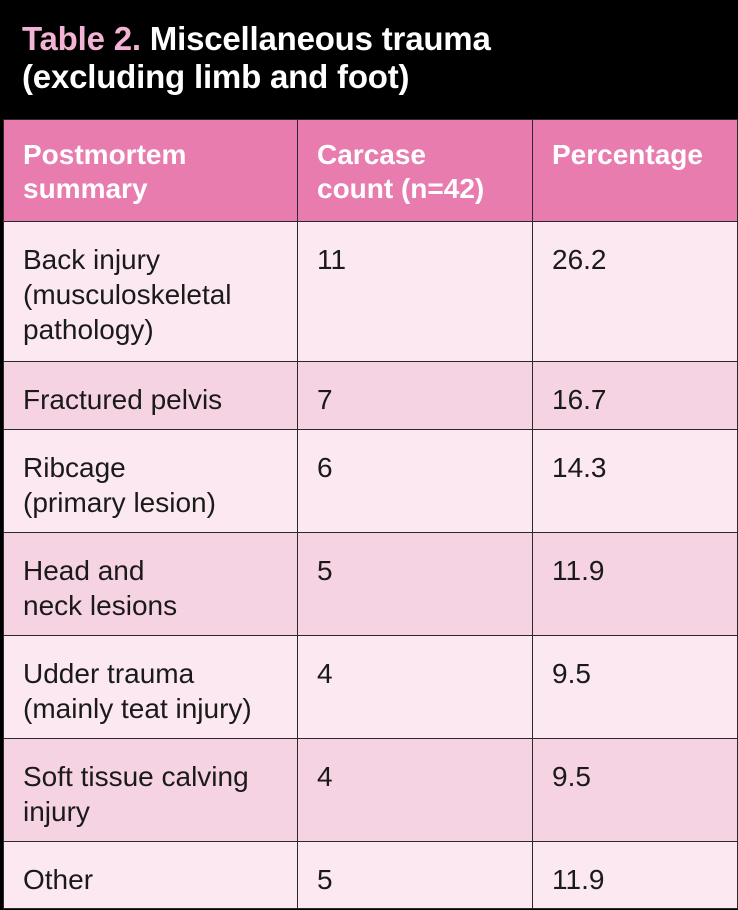  Describe the element at coordinates (635, 395) in the screenshot. I see `percentage-cell: 16.7` at that location.